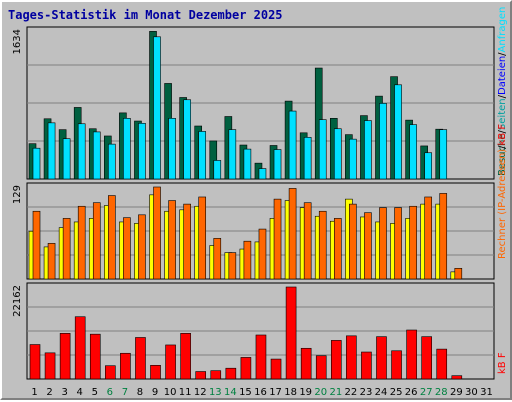  I want to click on x-tick-label: 24, so click(381, 392).